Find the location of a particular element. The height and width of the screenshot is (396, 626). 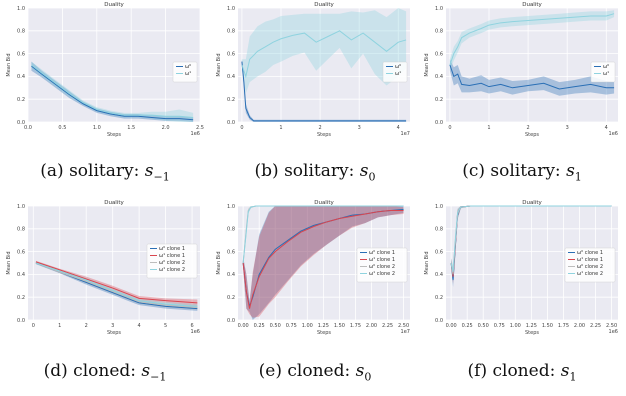

caption-e-prefix: (e) cloned: is located at coordinates (307, 371).